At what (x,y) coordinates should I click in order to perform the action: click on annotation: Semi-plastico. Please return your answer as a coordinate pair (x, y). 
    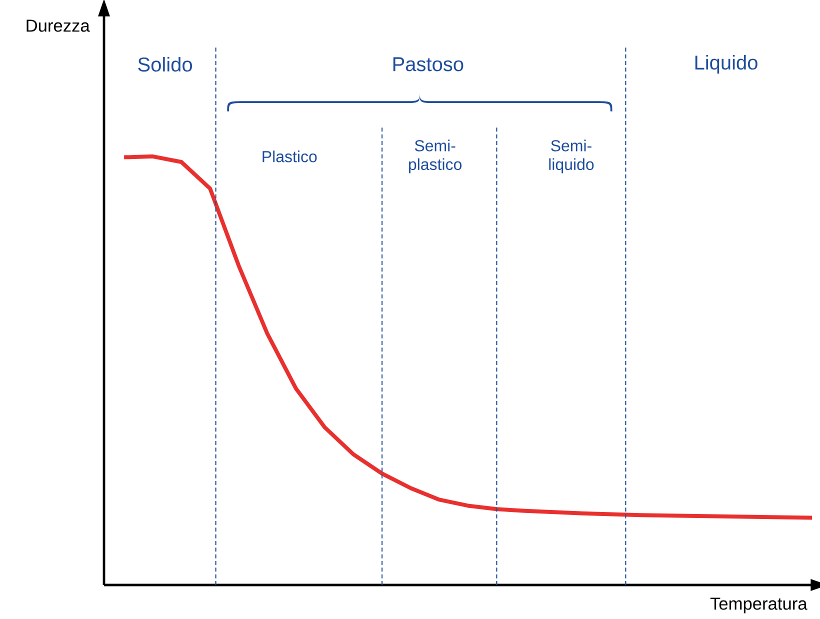
    Looking at the image, I should click on (435, 157).